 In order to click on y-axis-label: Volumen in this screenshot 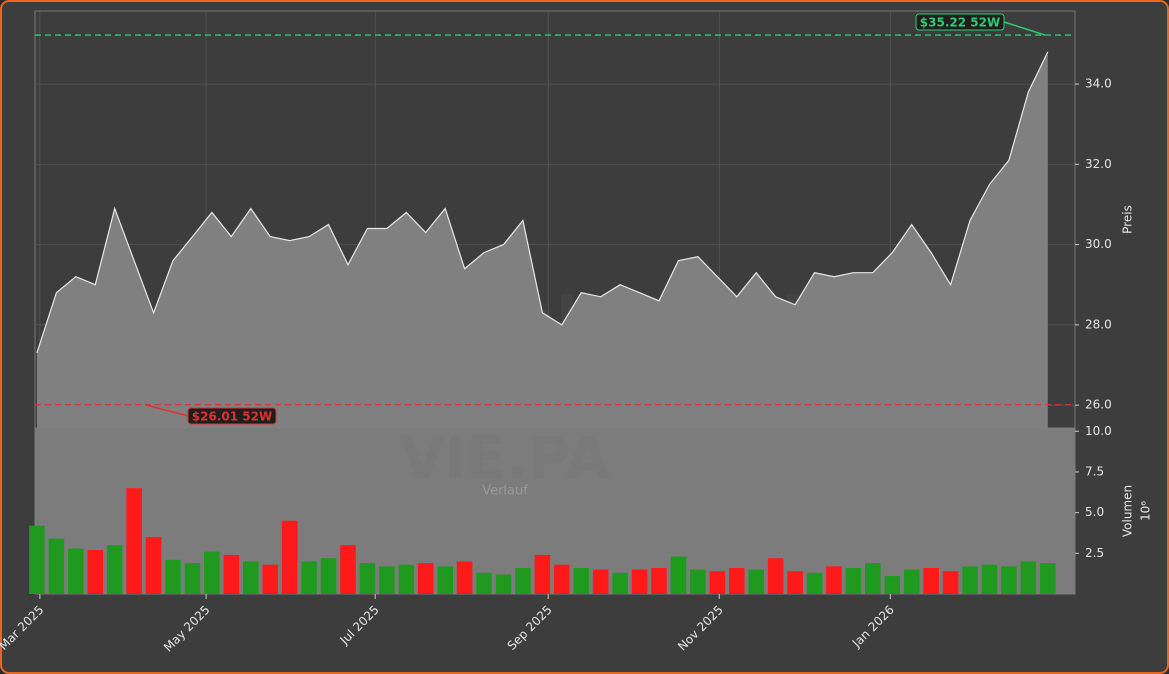, I will do `click(1128, 511)`.